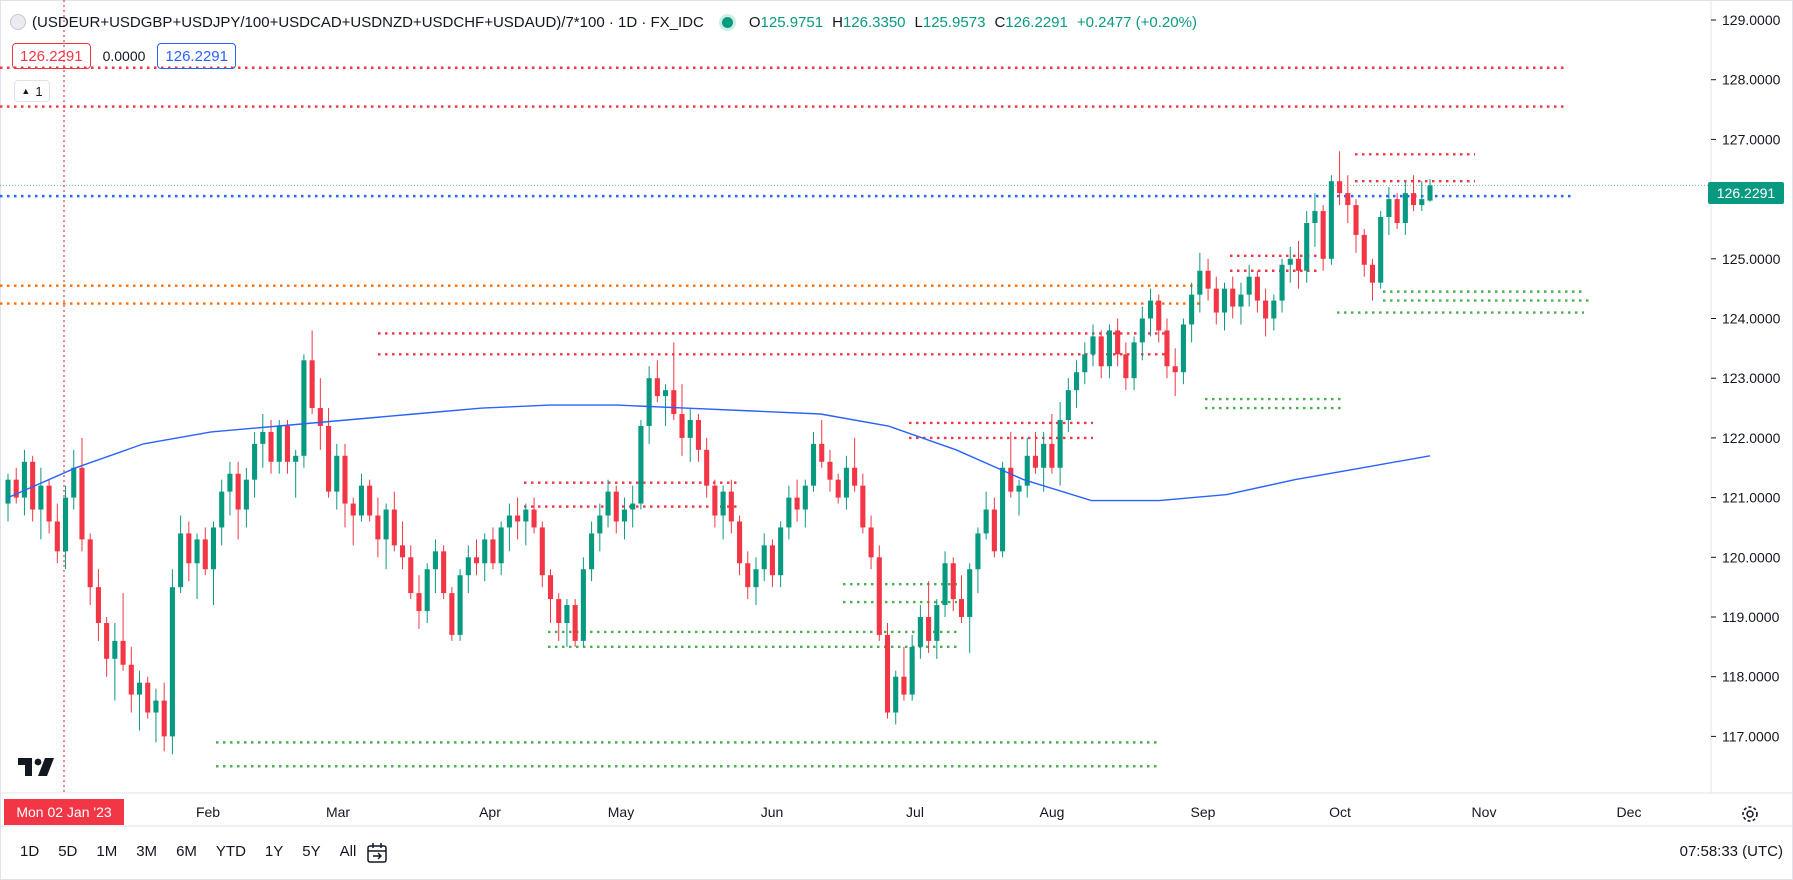 The height and width of the screenshot is (880, 1793). What do you see at coordinates (348, 851) in the screenshot?
I see `range-all-button: All` at bounding box center [348, 851].